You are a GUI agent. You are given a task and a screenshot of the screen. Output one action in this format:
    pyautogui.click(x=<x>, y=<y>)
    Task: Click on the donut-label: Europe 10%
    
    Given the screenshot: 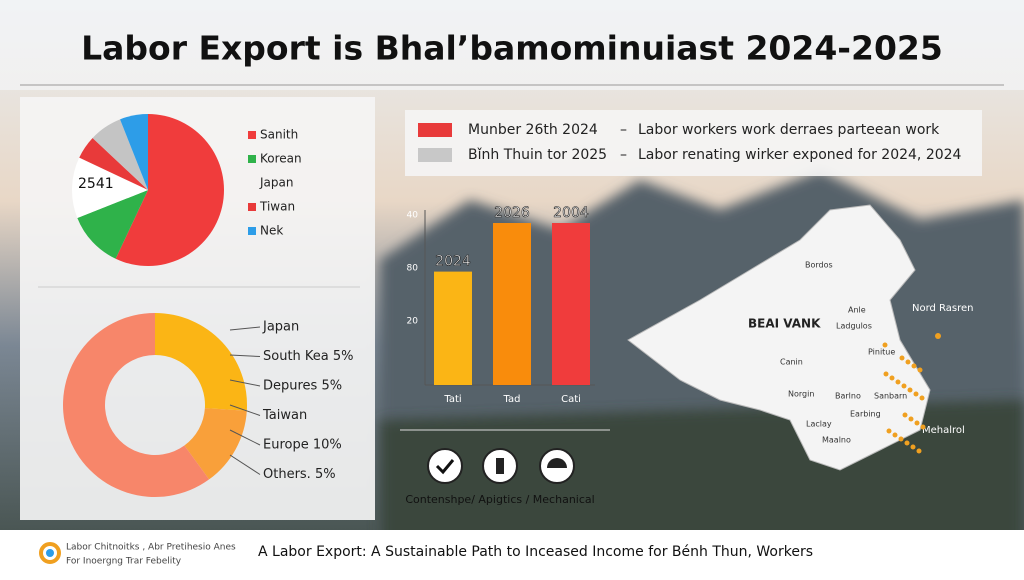 What is the action you would take?
    pyautogui.click(x=302, y=445)
    